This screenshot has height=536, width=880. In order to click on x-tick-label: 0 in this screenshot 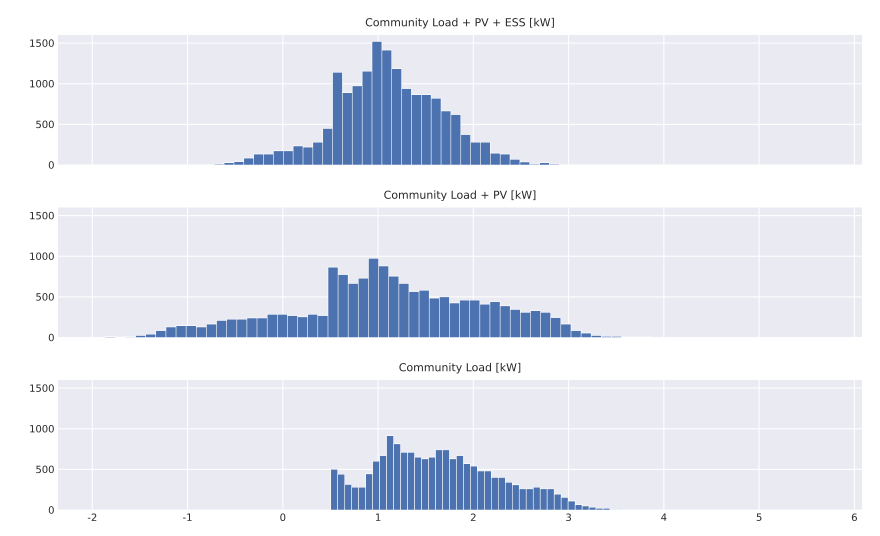, I will do `click(283, 518)`.